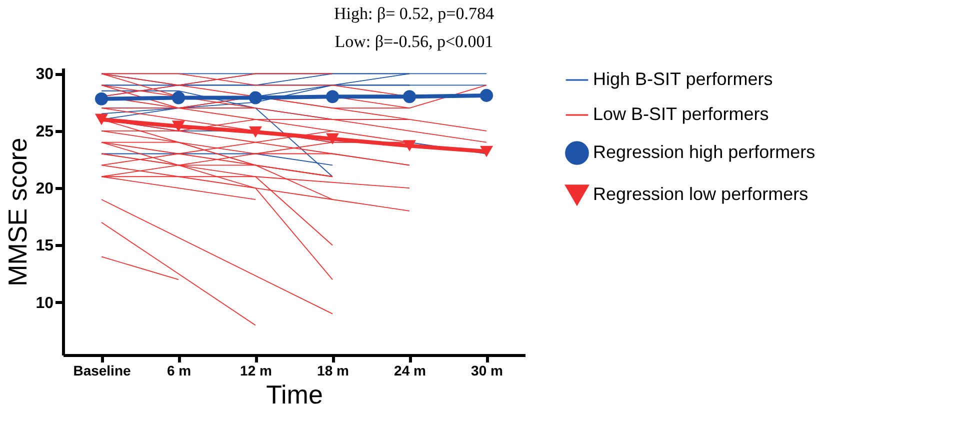  I want to click on y-axis-title: MMSE score, so click(17, 212).